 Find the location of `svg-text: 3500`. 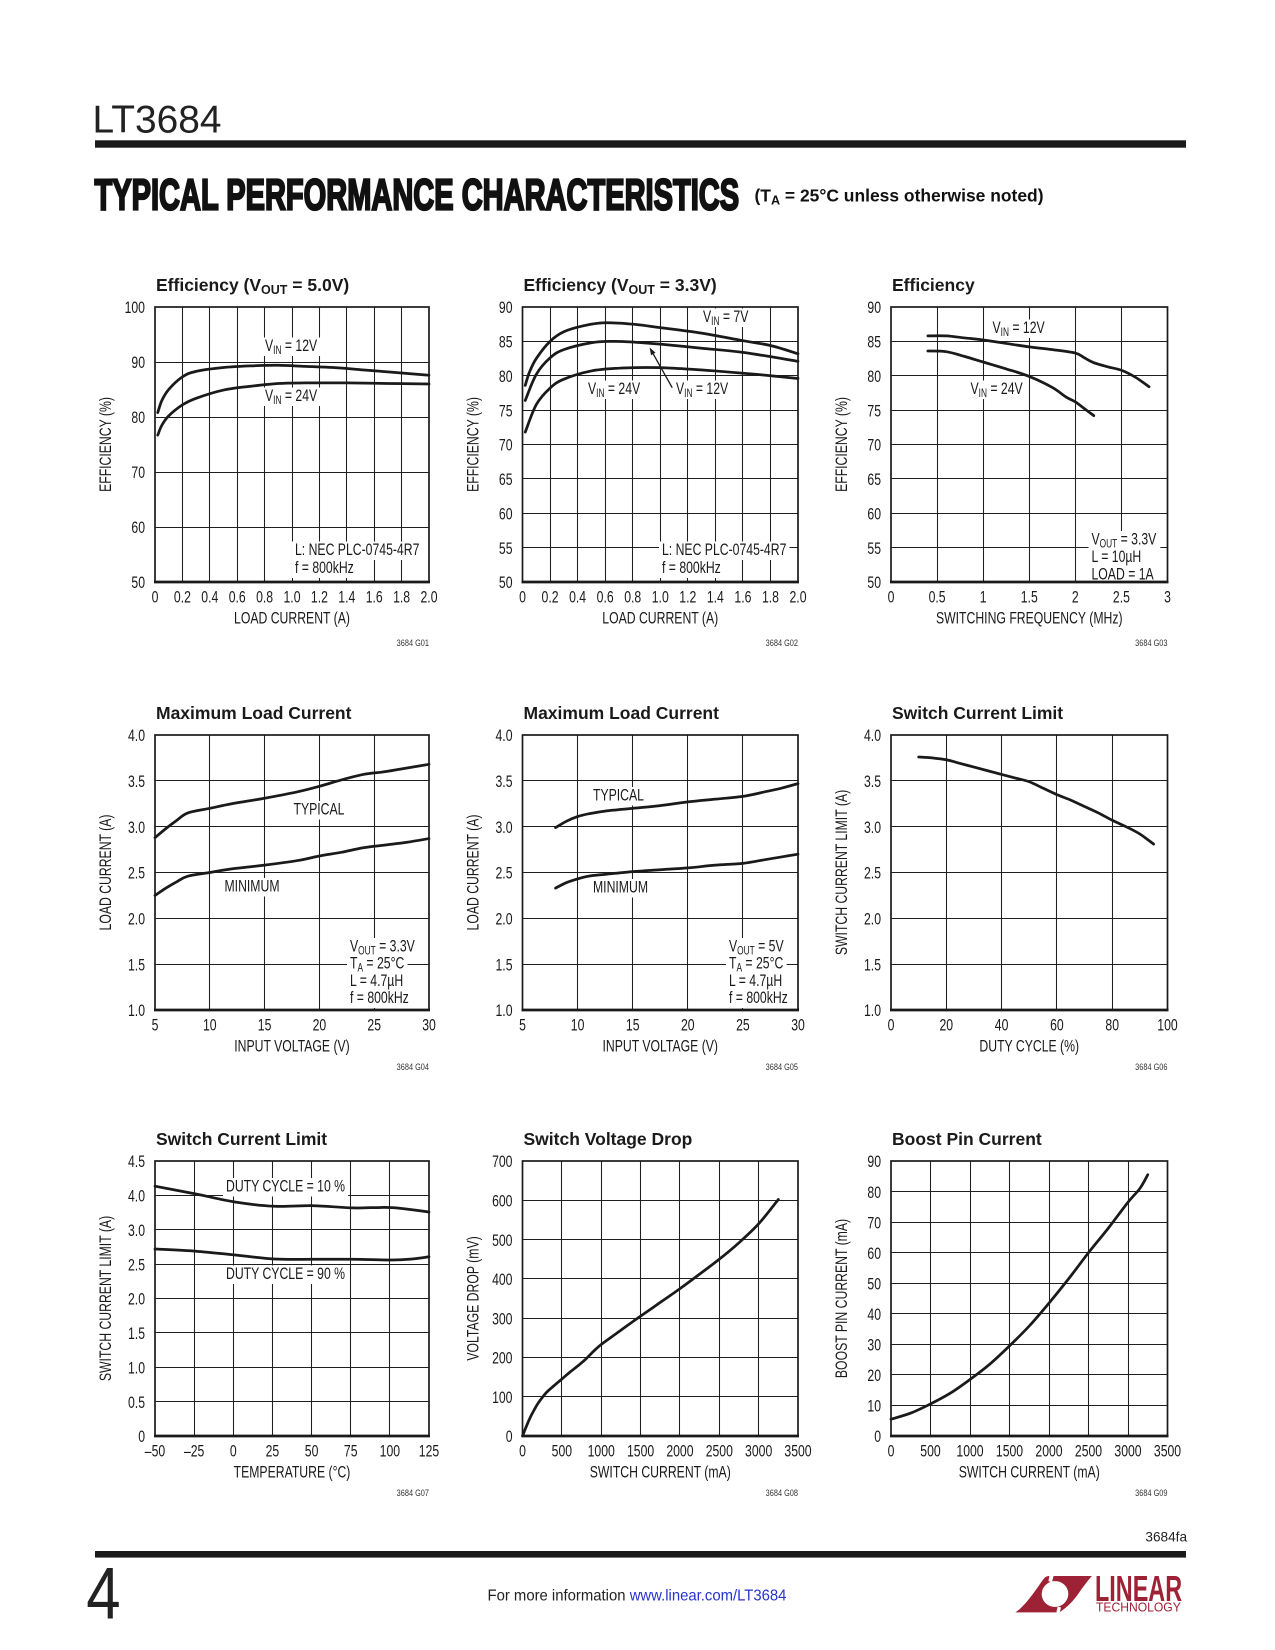

svg-text: 3500 is located at coordinates (1167, 1452).